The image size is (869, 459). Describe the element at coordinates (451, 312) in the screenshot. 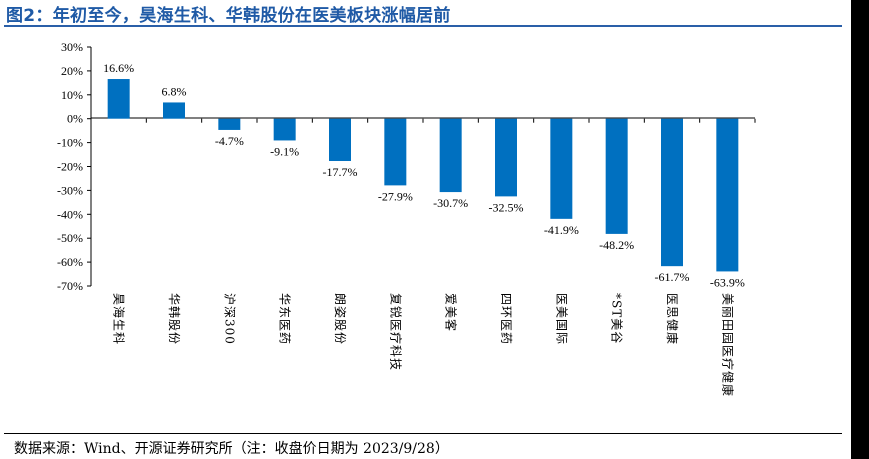

I see `category-label: 爱美客` at that location.